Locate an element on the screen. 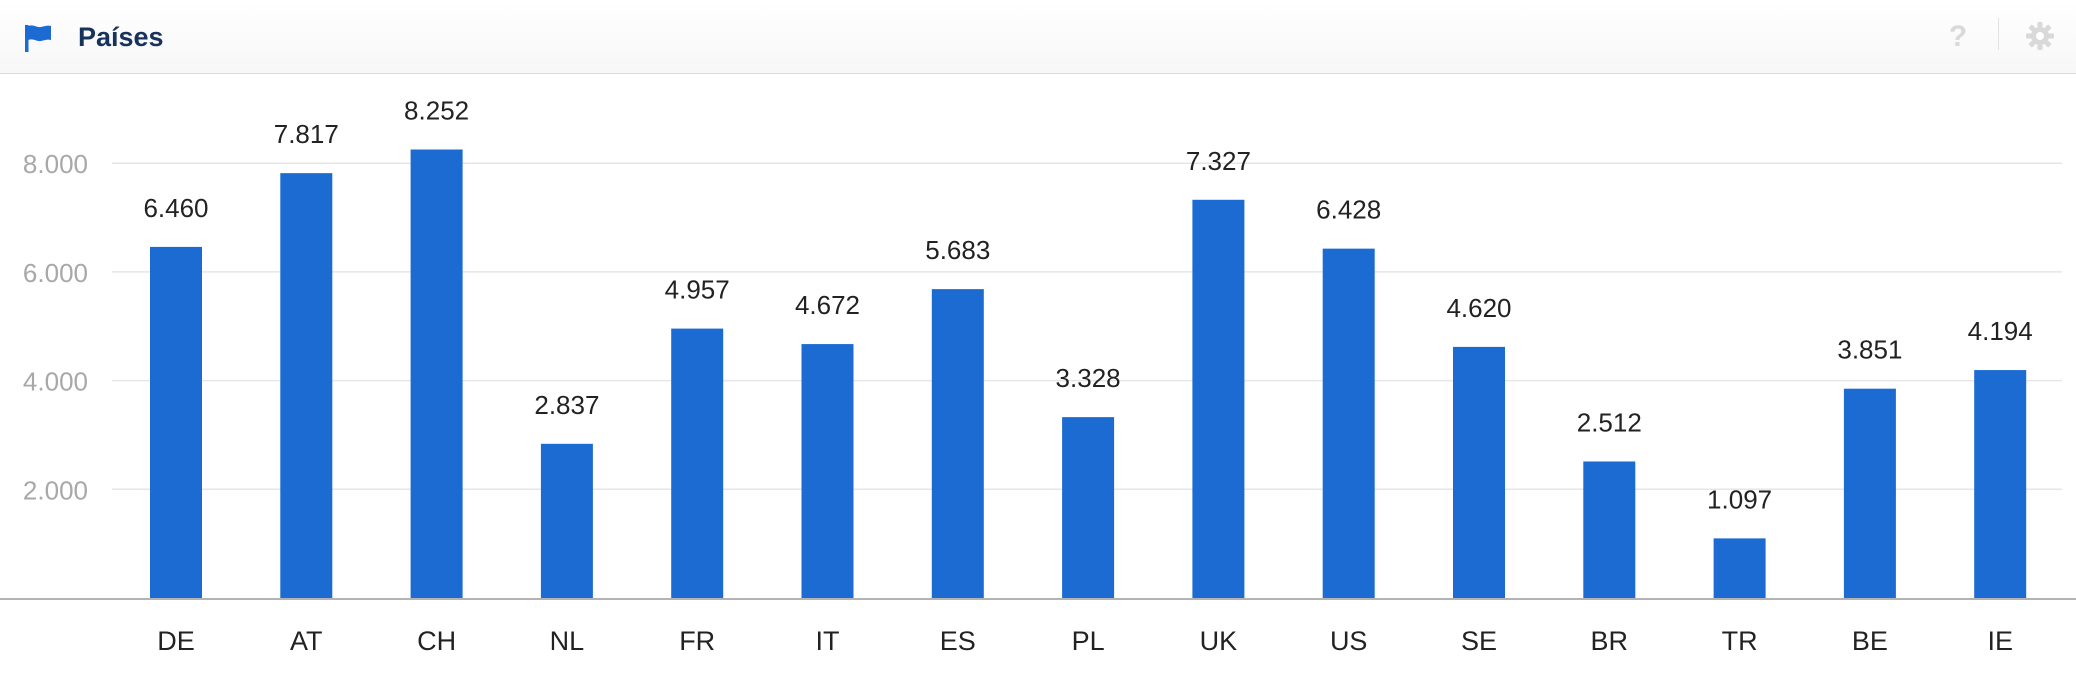  x-tick-label: UK is located at coordinates (1219, 641).